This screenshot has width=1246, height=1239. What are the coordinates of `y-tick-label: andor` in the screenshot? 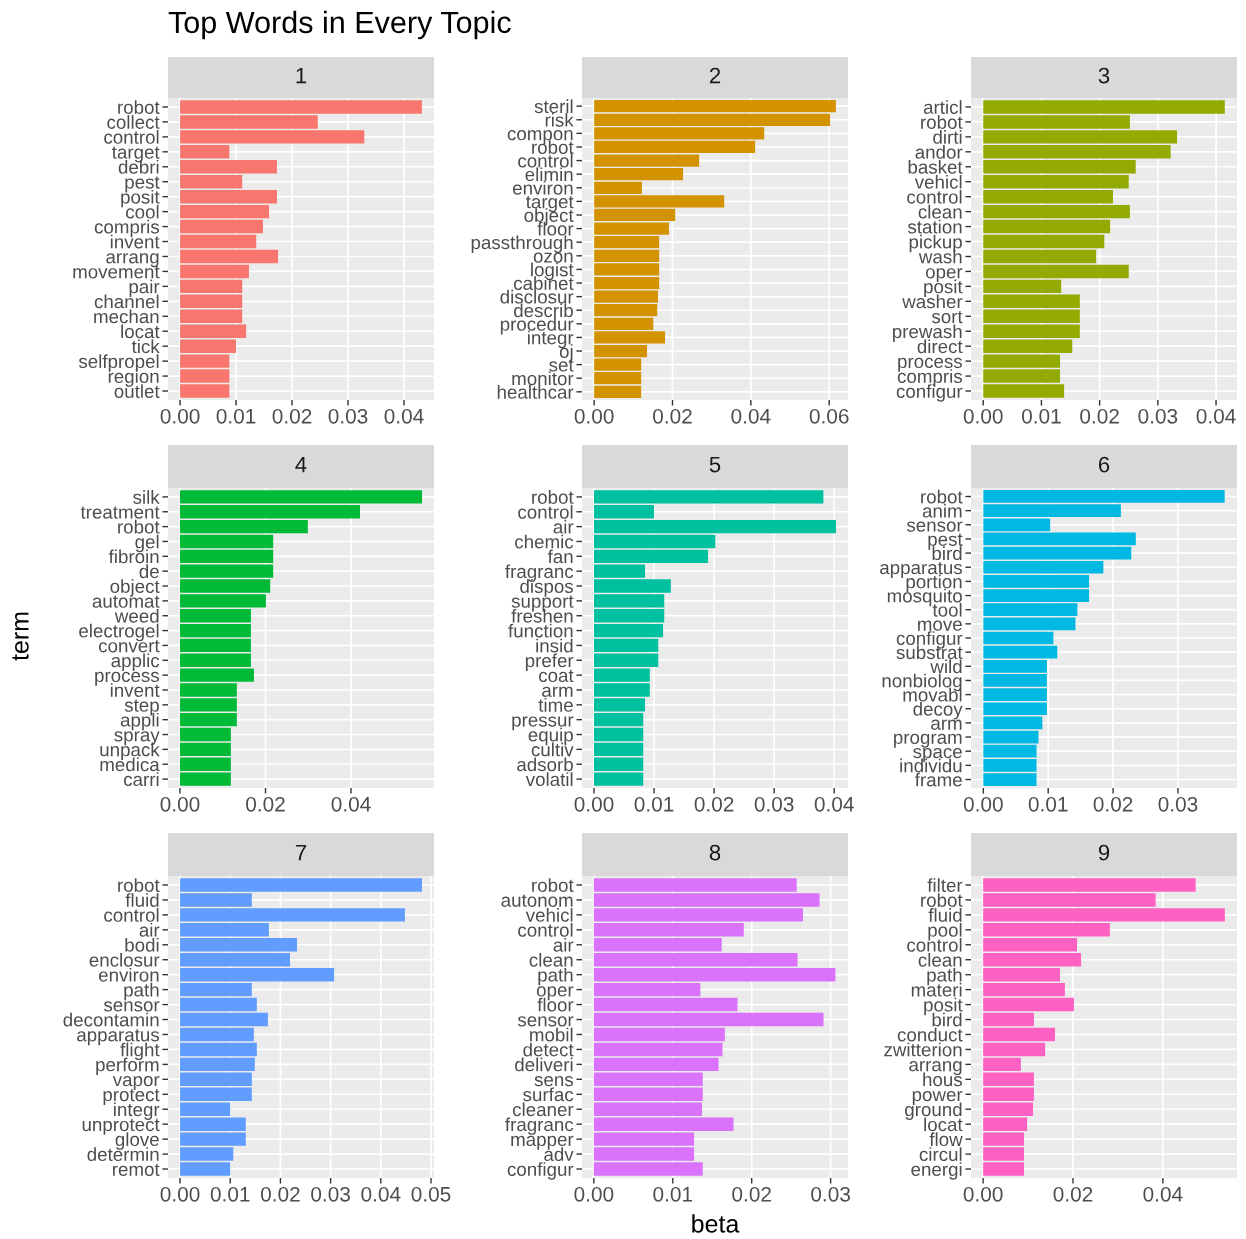 It's located at (939, 152).